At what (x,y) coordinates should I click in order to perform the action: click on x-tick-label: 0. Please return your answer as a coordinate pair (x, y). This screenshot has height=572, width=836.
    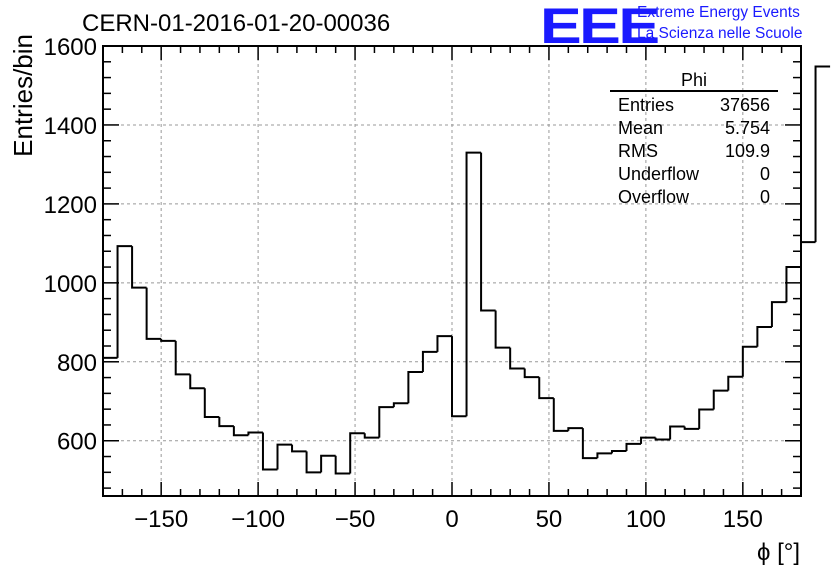
    Looking at the image, I should click on (451, 519).